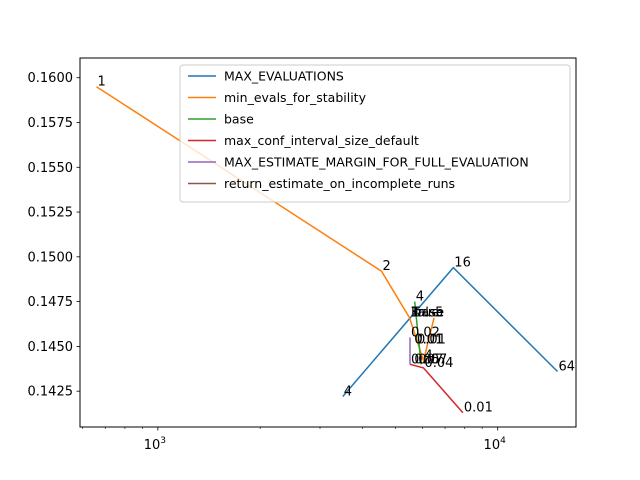 Image resolution: width=640 pixels, height=480 pixels. I want to click on point-label: 64, so click(567, 367).